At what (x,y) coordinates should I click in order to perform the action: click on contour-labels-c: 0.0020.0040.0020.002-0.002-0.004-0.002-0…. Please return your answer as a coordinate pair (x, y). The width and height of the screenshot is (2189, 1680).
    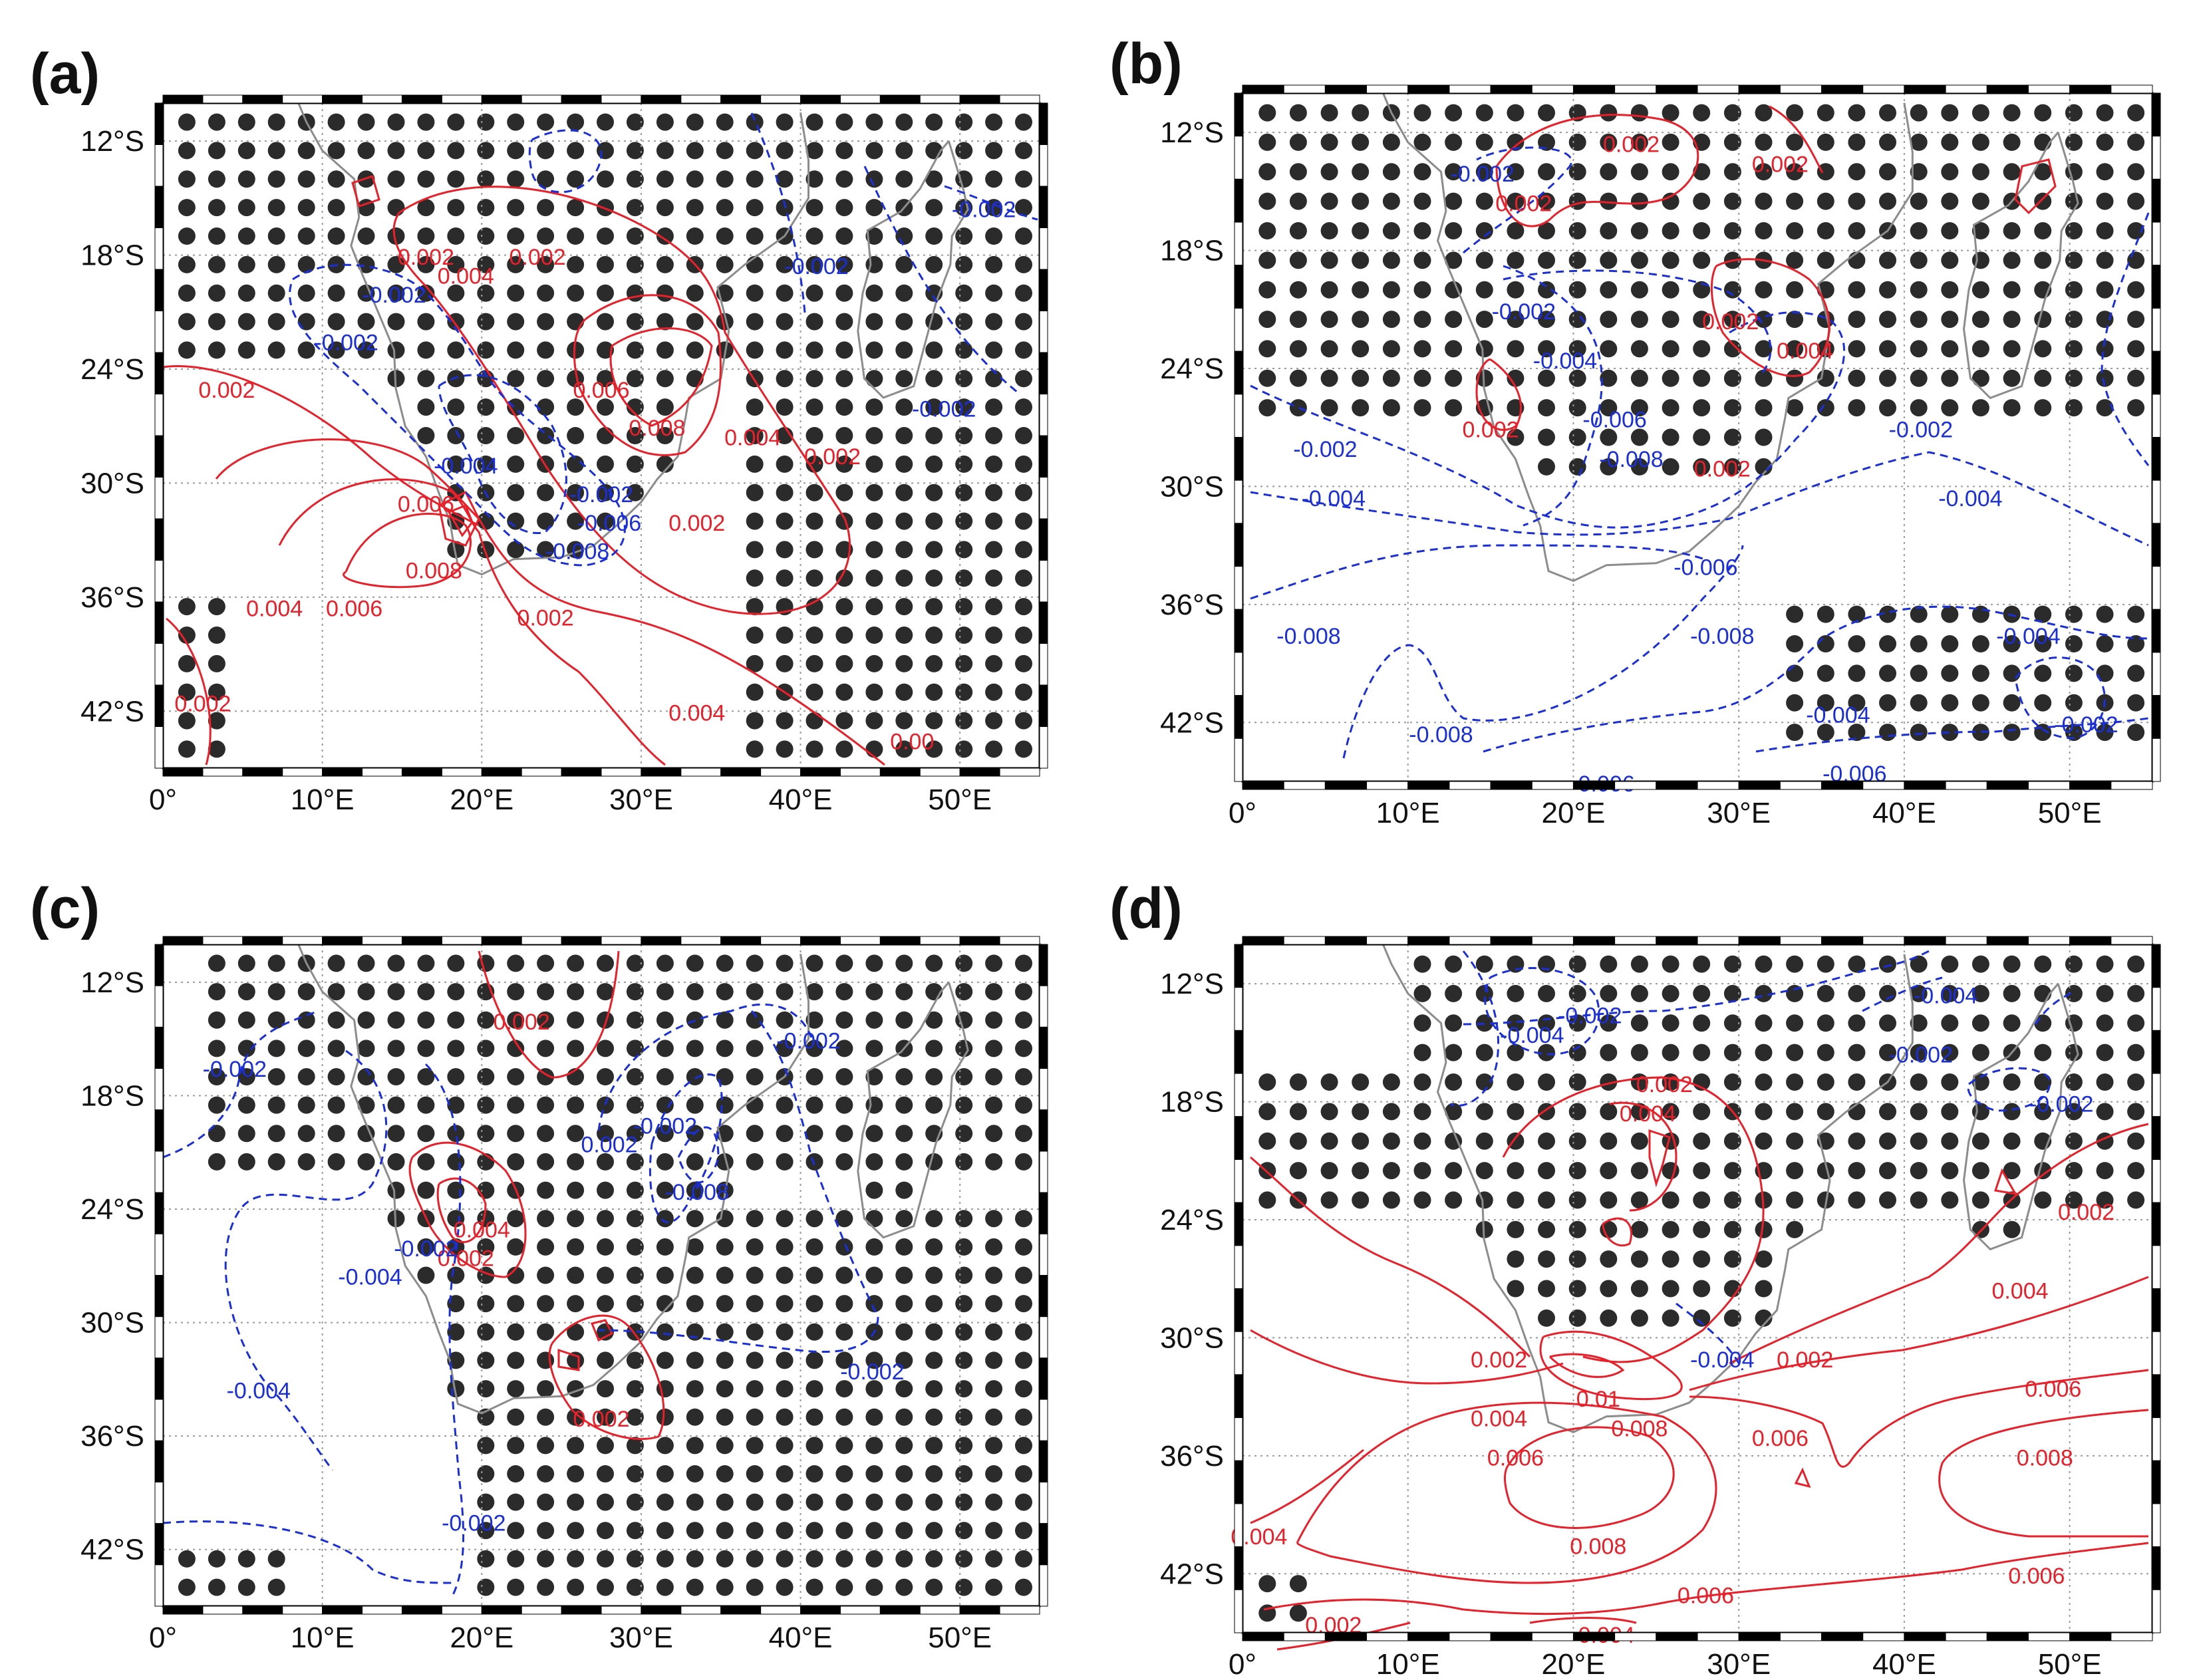
    Looking at the image, I should click on (554, 1273).